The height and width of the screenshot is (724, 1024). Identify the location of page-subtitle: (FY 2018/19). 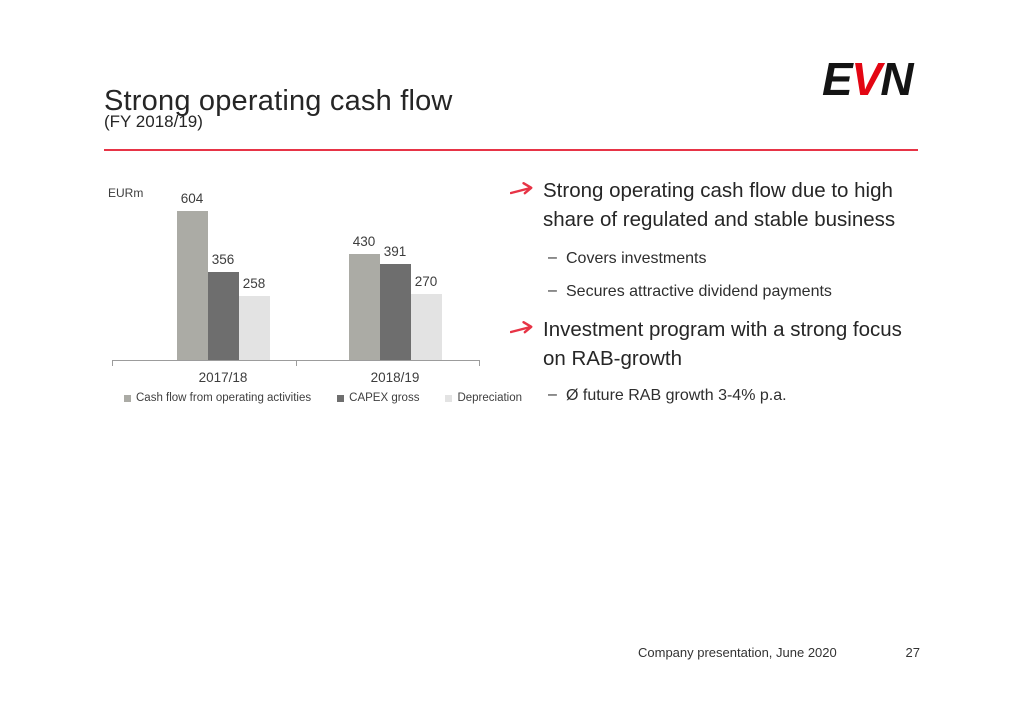
(153, 121).